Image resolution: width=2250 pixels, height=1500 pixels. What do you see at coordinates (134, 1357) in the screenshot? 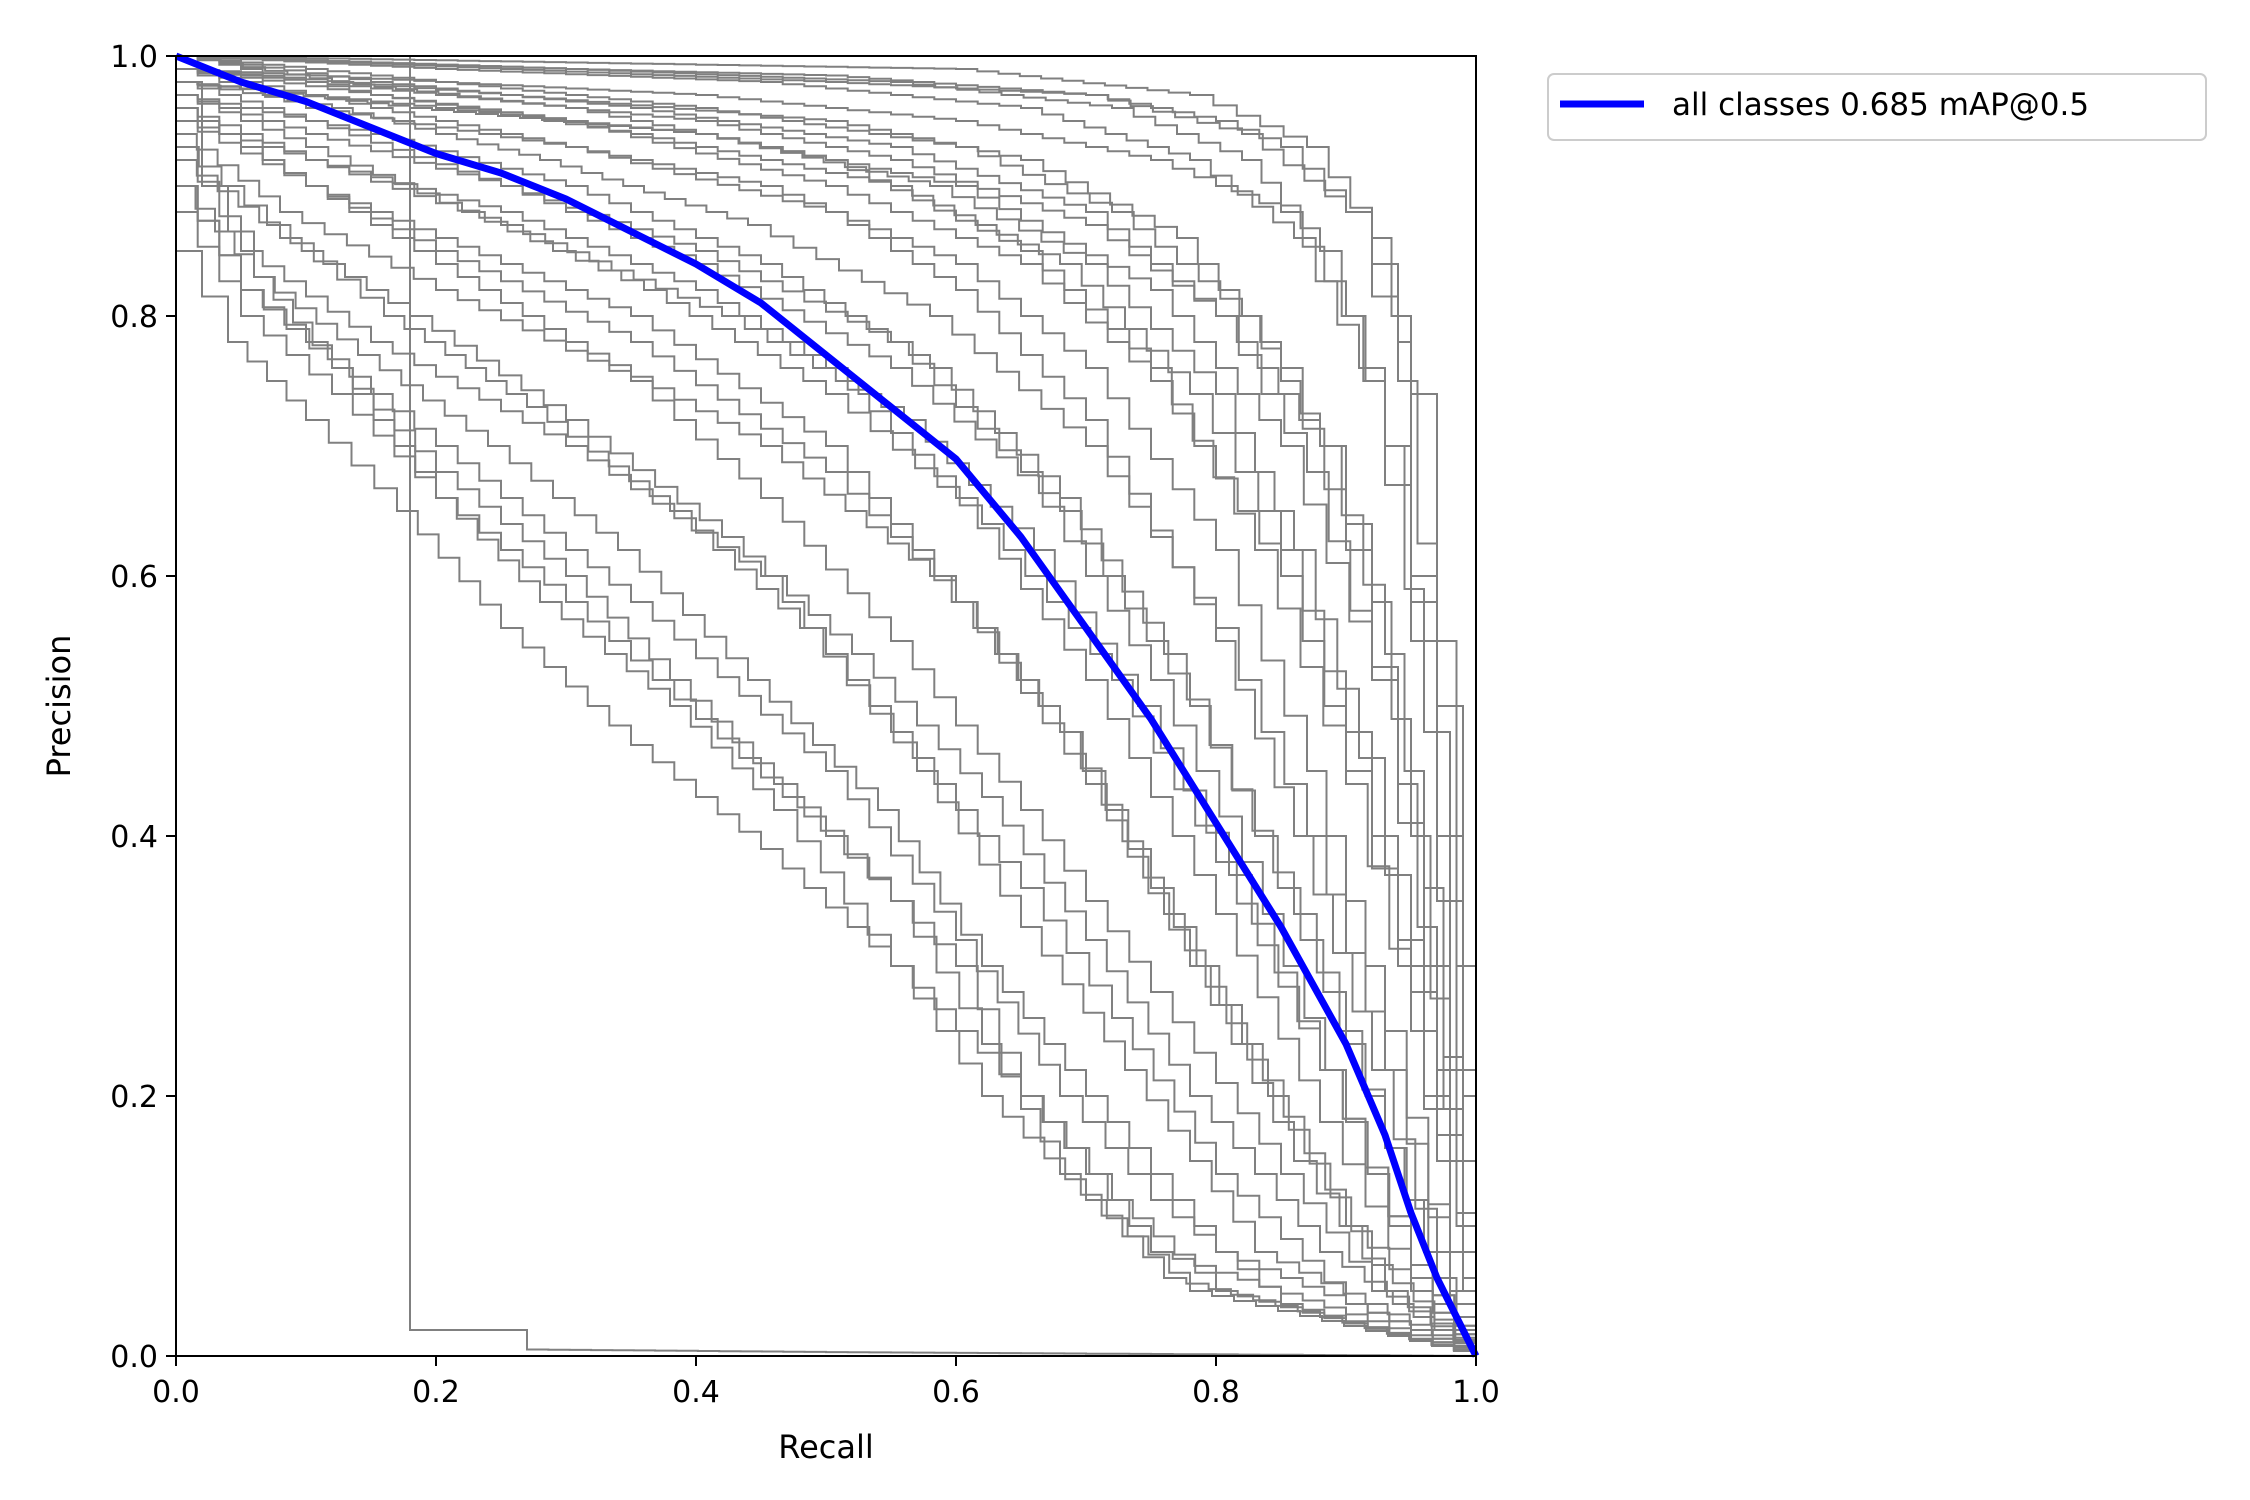
I see `y-tick-label: 0.0` at bounding box center [134, 1357].